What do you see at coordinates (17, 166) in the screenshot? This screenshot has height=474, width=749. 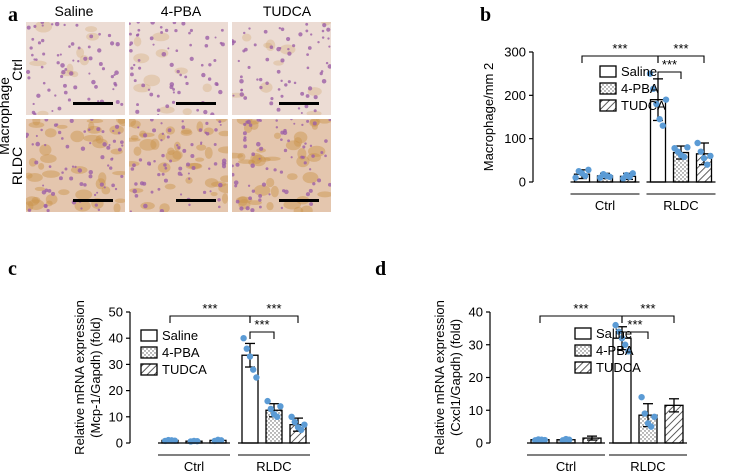 I see `row-label-rldc: RLDC` at bounding box center [17, 166].